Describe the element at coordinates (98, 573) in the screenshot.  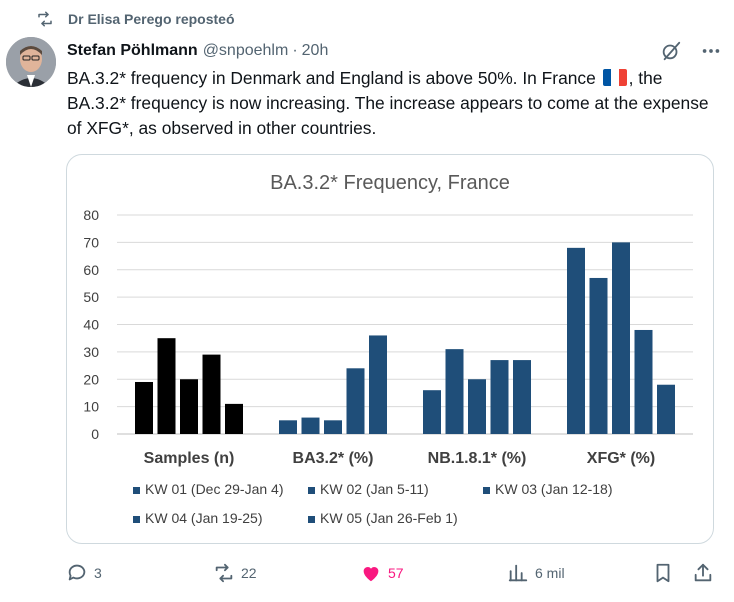
I see `reply-count: 3` at that location.